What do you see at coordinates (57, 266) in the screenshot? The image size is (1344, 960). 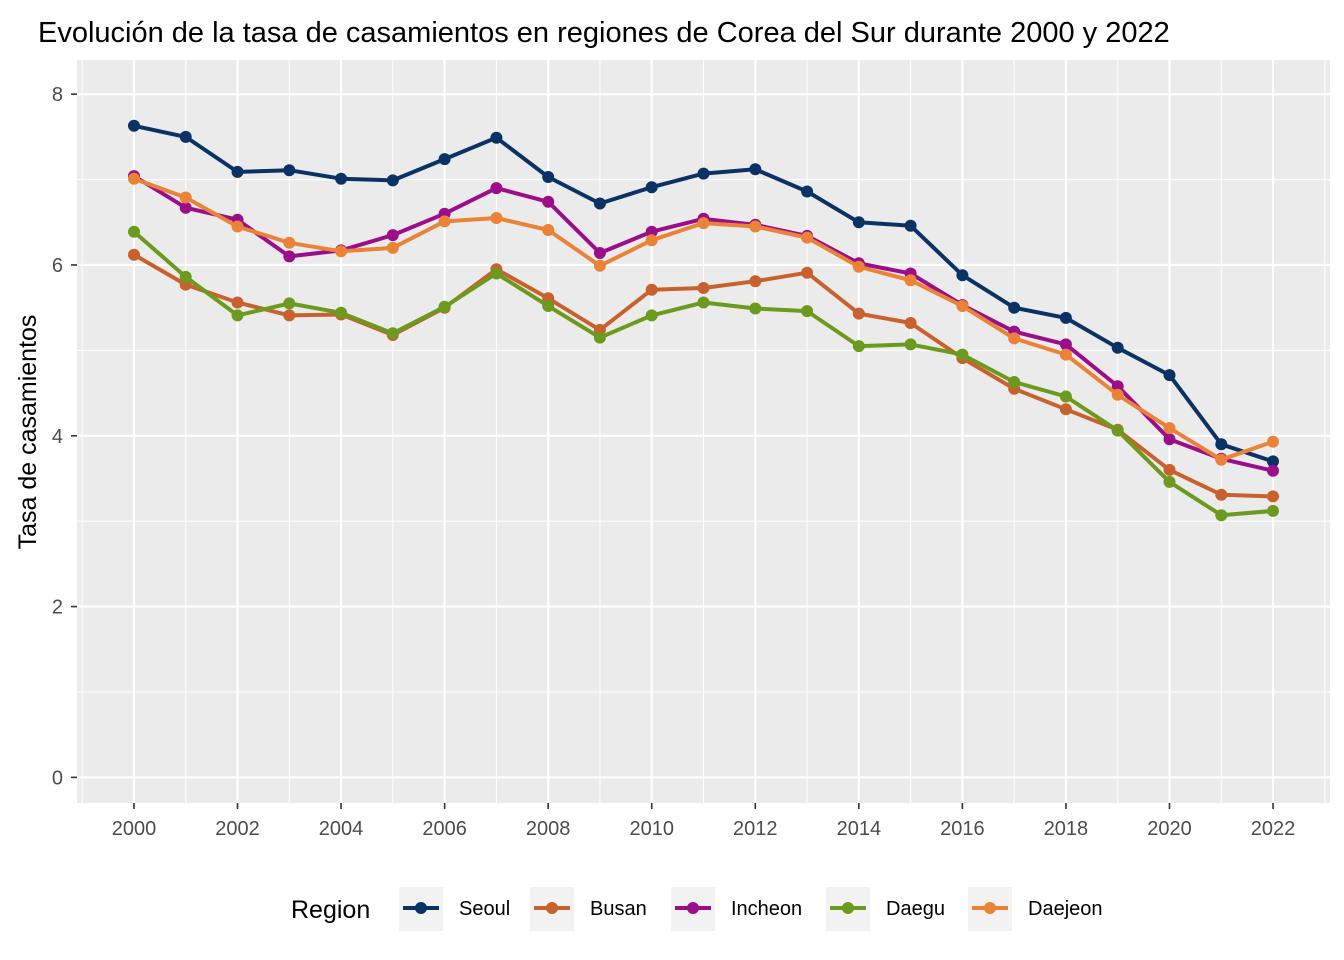 I see `y-tick-label: 6` at bounding box center [57, 266].